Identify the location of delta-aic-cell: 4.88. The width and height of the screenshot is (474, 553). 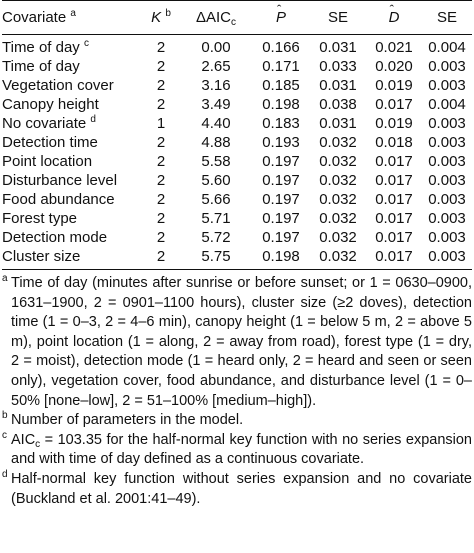
(216, 142).